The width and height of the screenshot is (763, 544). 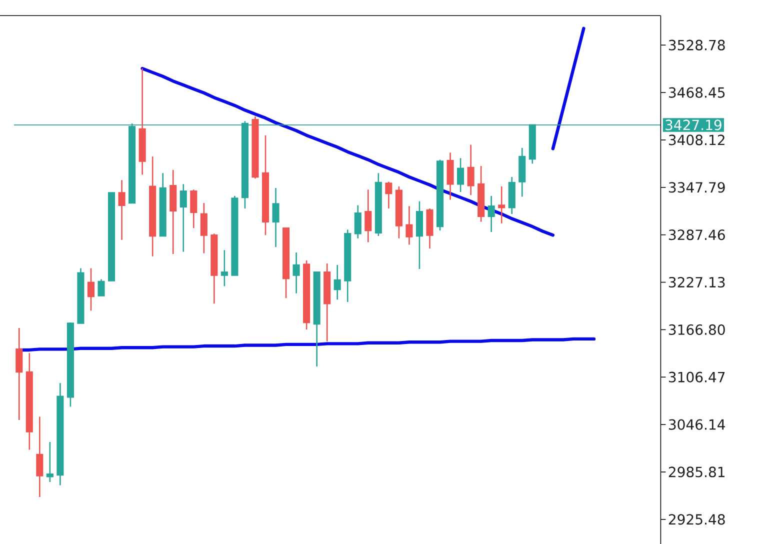 I want to click on y-tick-label: 3227.13, so click(x=696, y=282).